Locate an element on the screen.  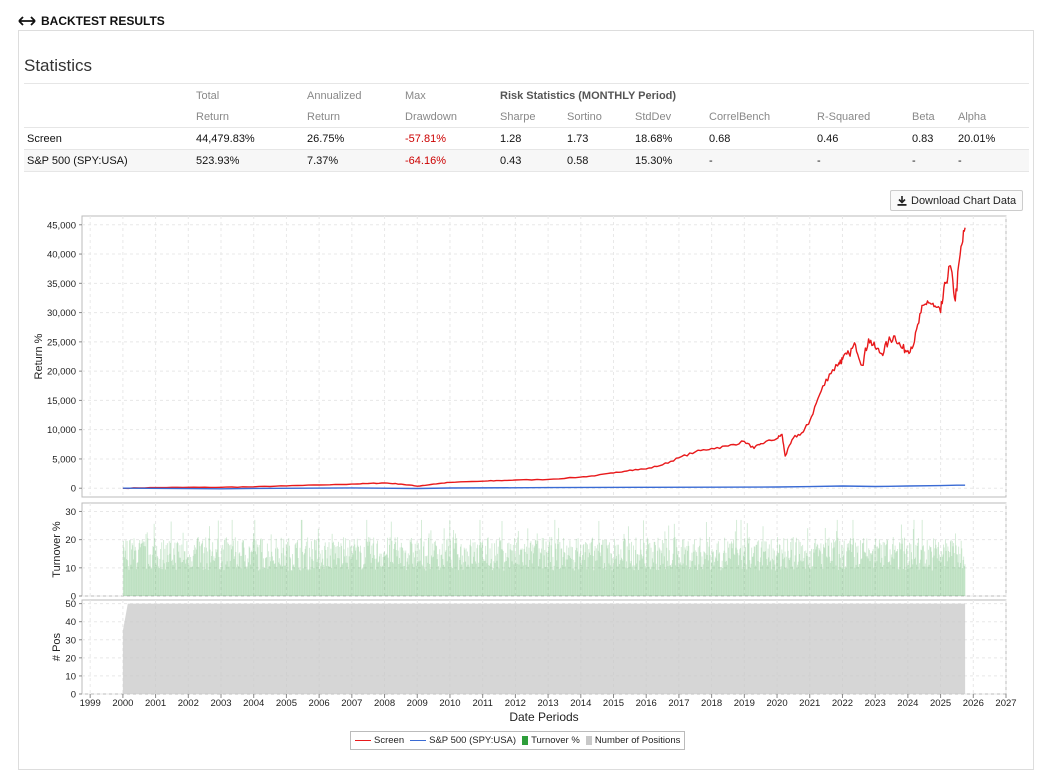
download-chart-data-button: Download Chart Data is located at coordinates (957, 200).